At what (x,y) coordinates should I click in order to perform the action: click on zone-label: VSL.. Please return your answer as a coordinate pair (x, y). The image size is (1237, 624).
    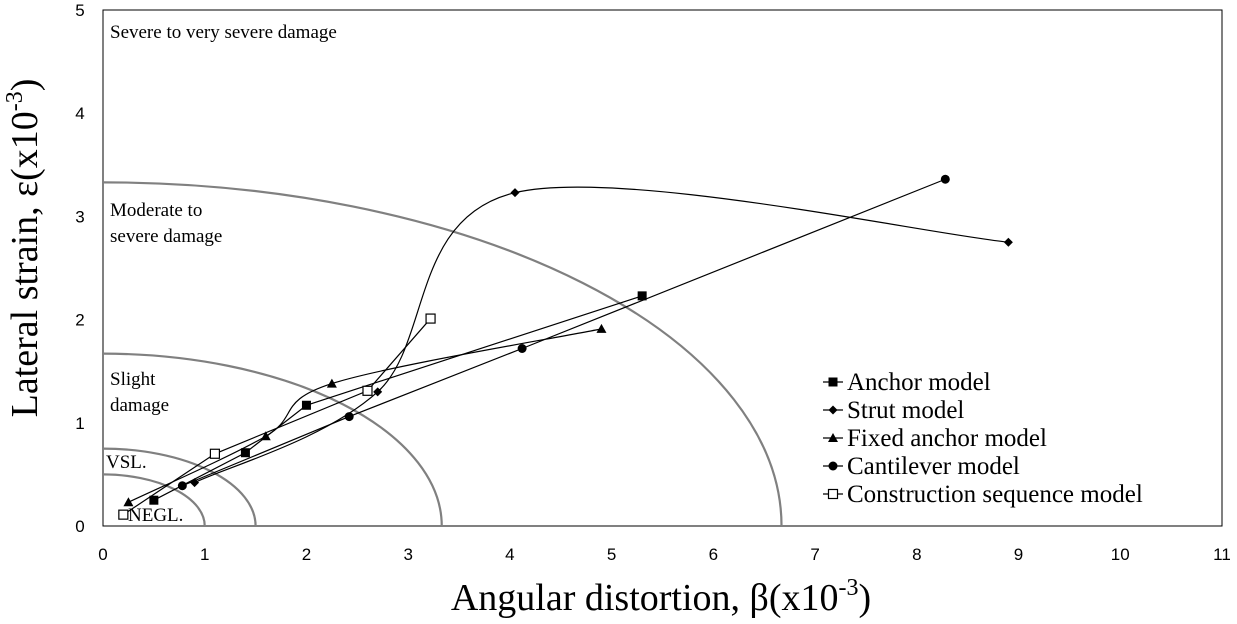
    Looking at the image, I should click on (126, 462).